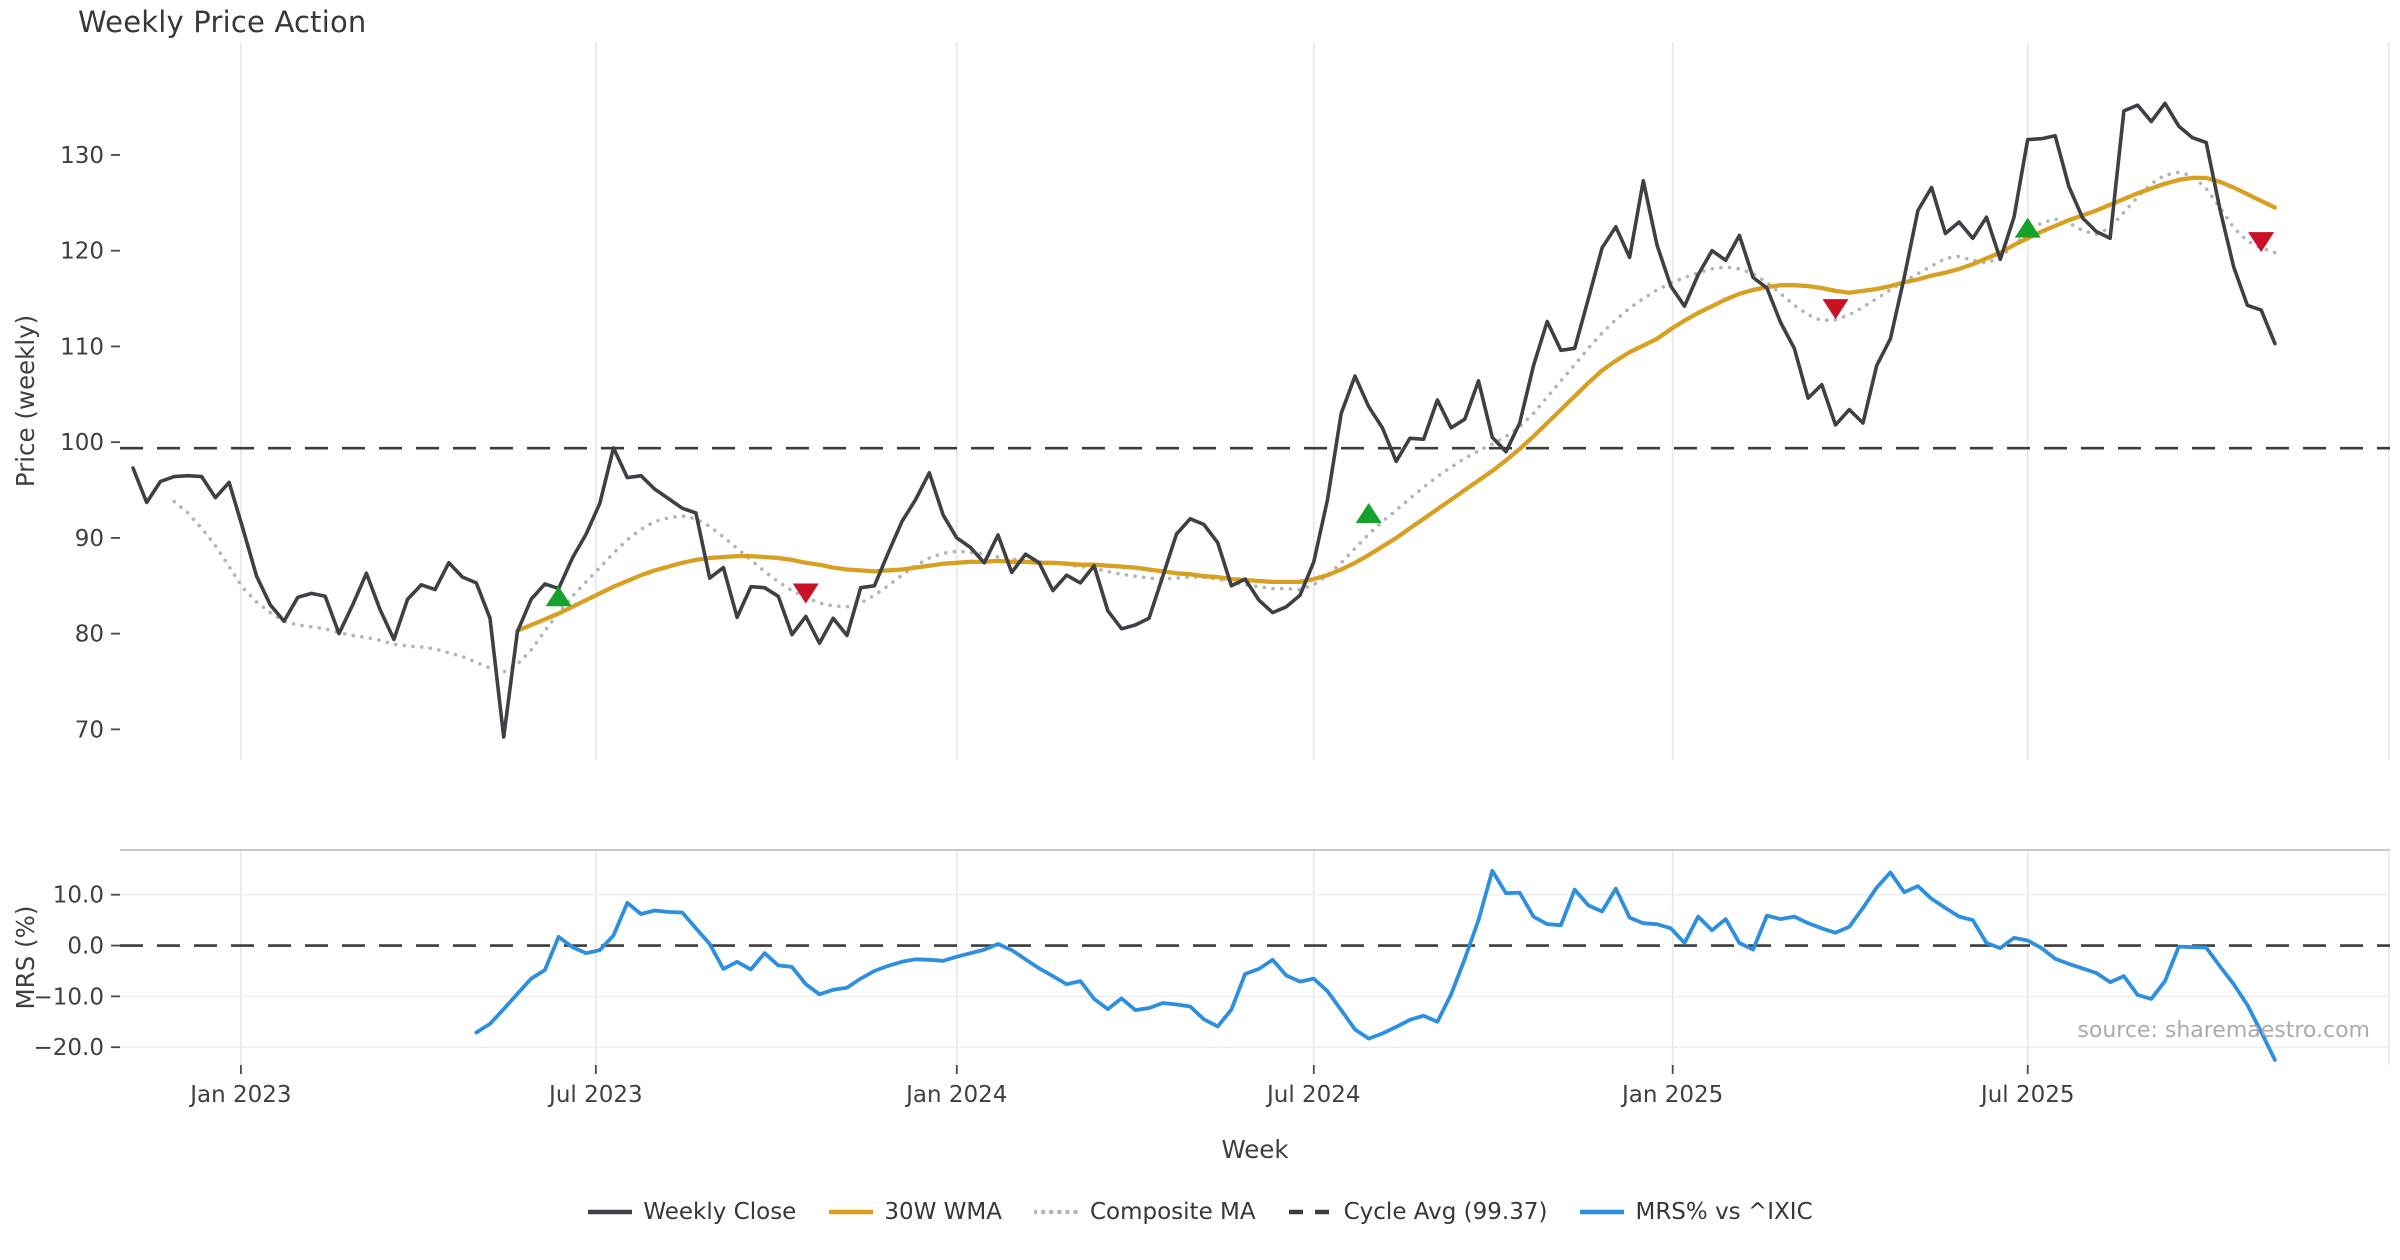 Image resolution: width=2400 pixels, height=1260 pixels. Describe the element at coordinates (82, 252) in the screenshot. I see `y-tick-label: 120` at that location.